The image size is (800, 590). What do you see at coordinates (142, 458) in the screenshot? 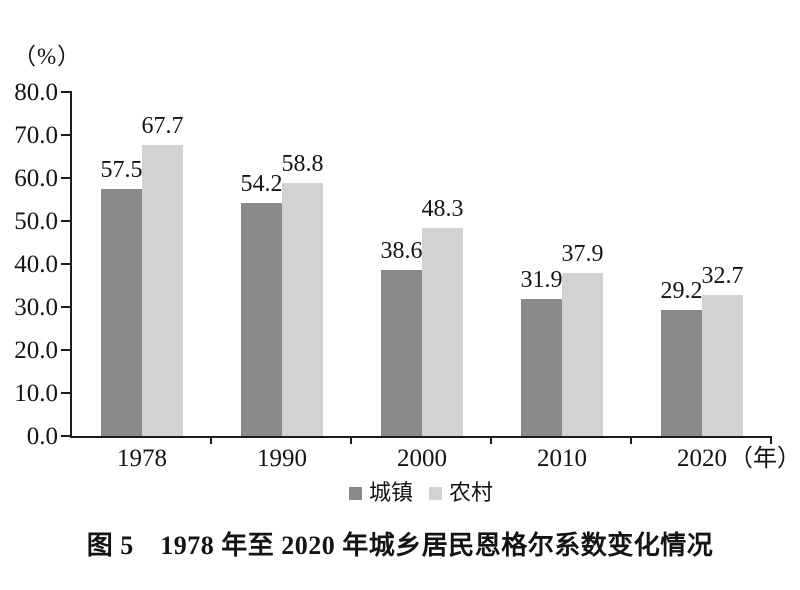
I see `x-tick-label: 1978` at bounding box center [142, 458].